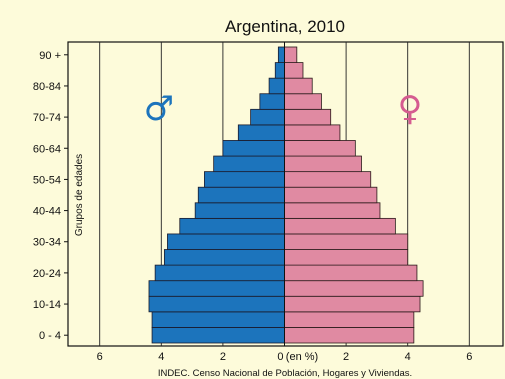 The height and width of the screenshot is (379, 505). Describe the element at coordinates (280, 357) in the screenshot. I see `x-tick-label: 0` at that location.